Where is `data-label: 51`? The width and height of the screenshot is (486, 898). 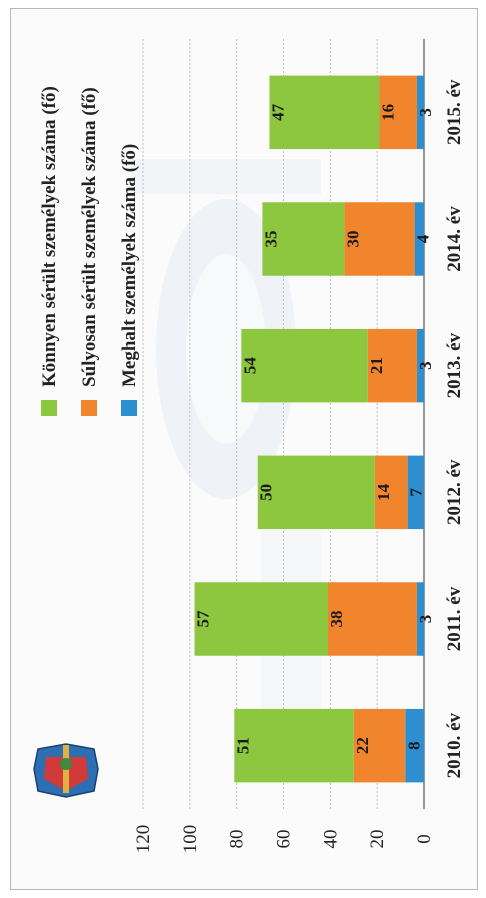 data-label: 51 is located at coordinates (242, 745).